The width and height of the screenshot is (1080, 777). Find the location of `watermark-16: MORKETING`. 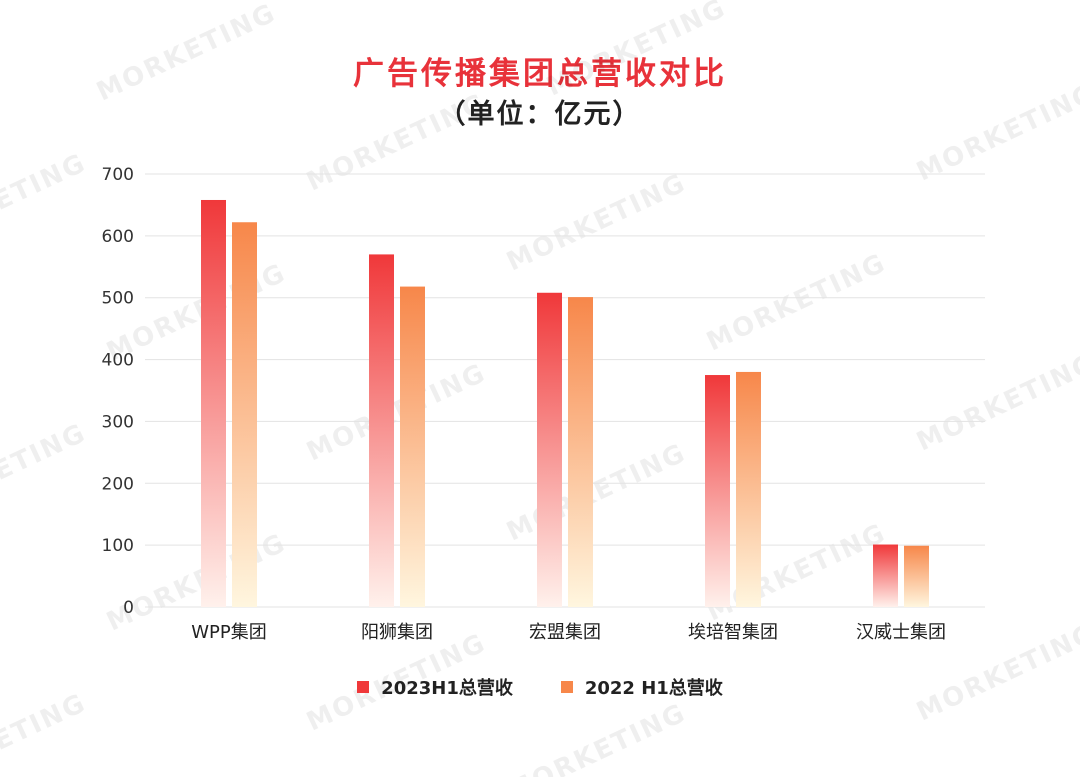

watermark-16: MORKETING is located at coordinates (596, 737).